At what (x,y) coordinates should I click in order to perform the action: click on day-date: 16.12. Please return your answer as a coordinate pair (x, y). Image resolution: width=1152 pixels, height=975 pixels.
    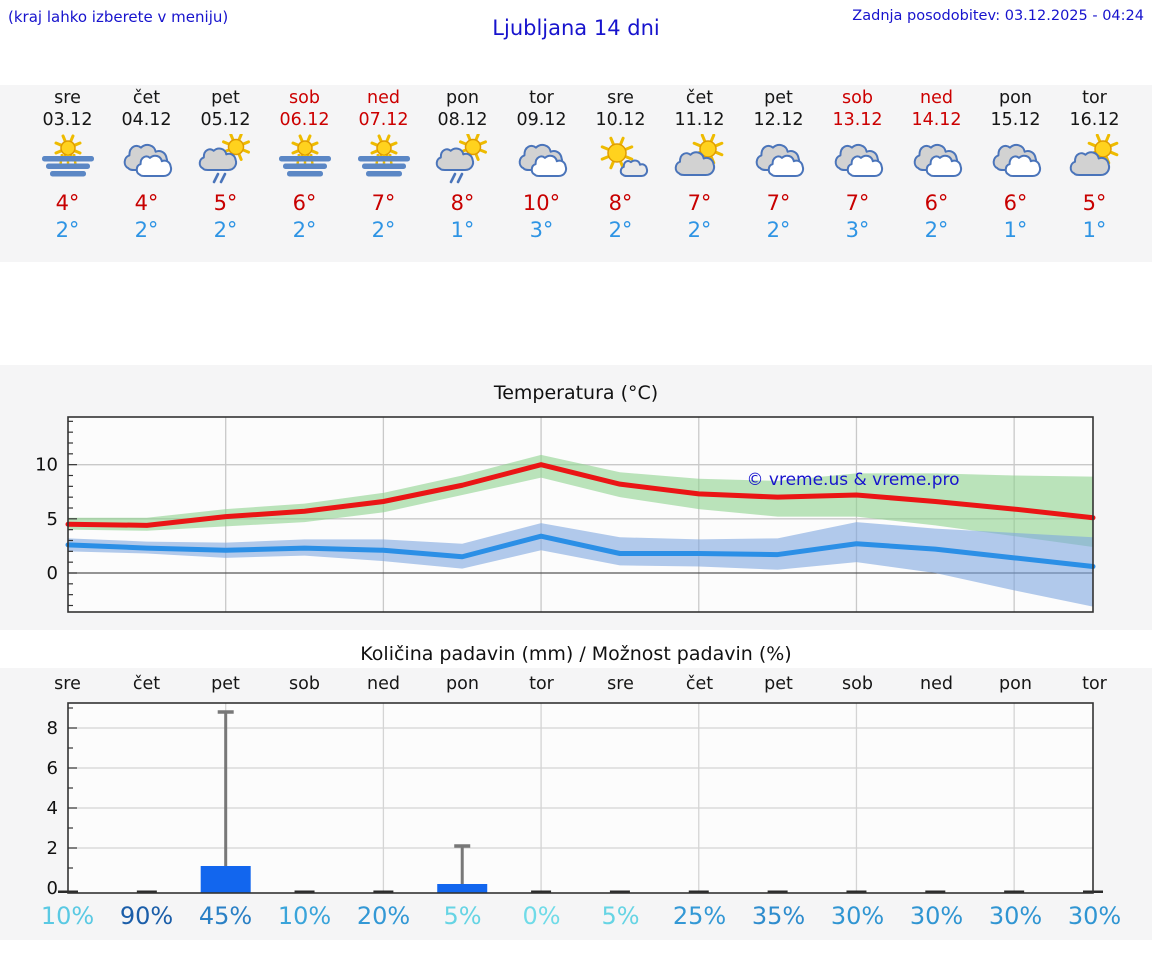
    Looking at the image, I should click on (1094, 120).